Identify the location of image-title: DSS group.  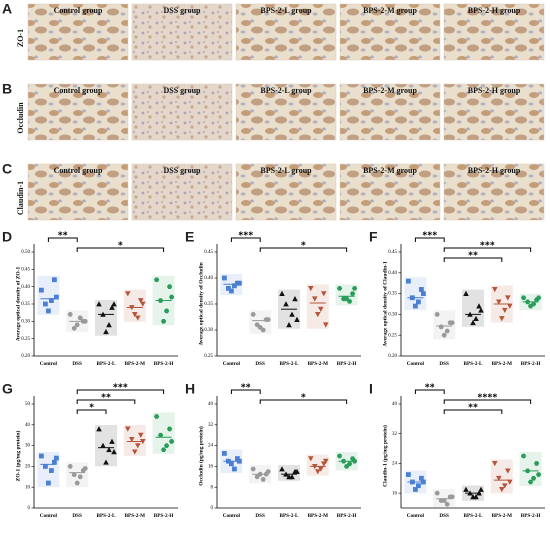
(183, 170).